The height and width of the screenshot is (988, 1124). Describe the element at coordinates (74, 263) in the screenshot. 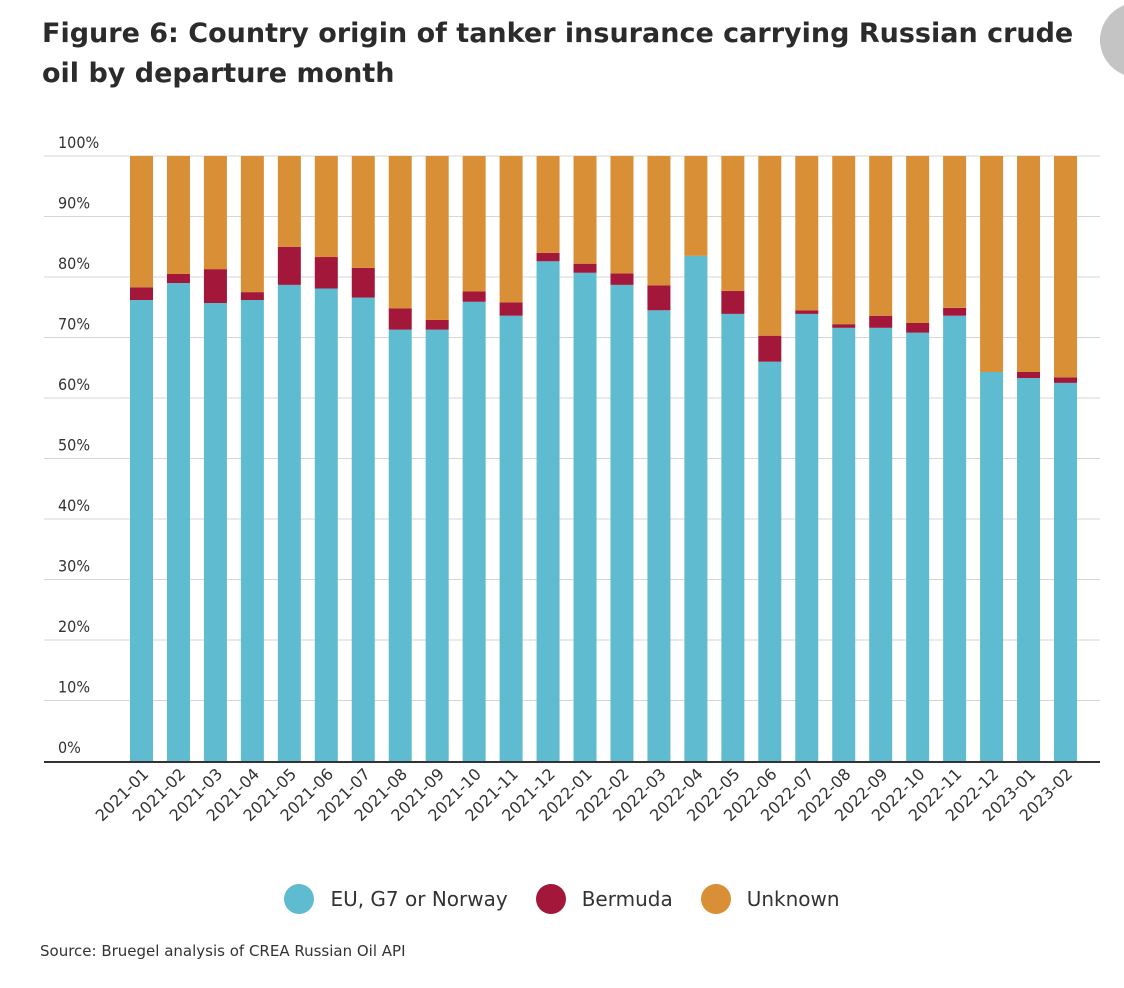

I see `y-tick-label: 80%` at that location.